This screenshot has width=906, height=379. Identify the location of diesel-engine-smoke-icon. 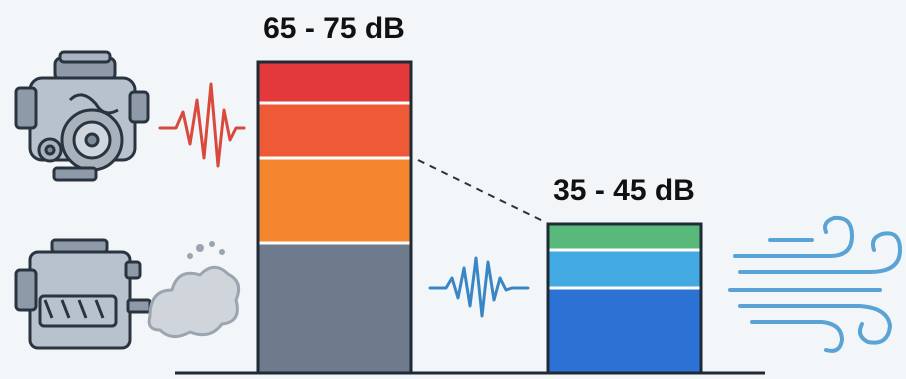
(127, 294).